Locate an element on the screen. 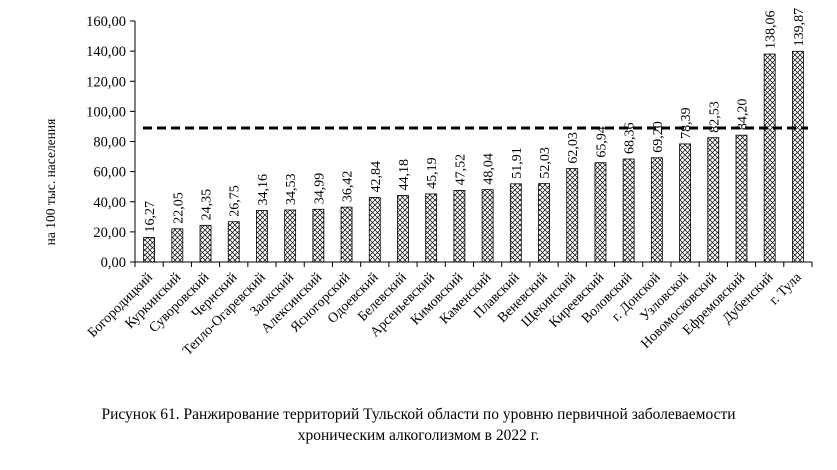 The image size is (837, 470). y-tick-label: 140,00 is located at coordinates (106, 52).